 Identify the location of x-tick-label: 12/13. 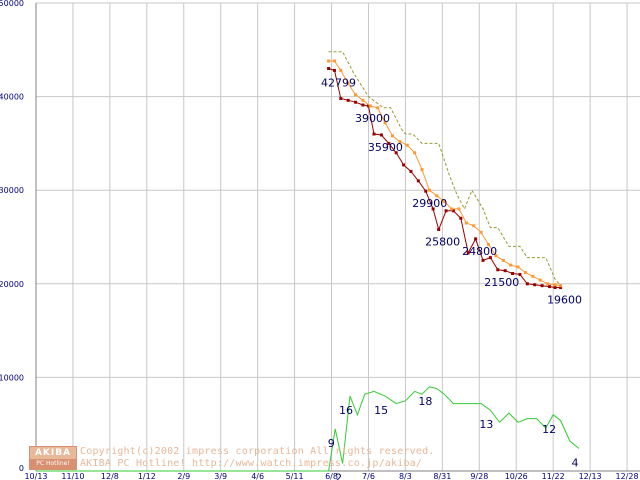
(590, 476).